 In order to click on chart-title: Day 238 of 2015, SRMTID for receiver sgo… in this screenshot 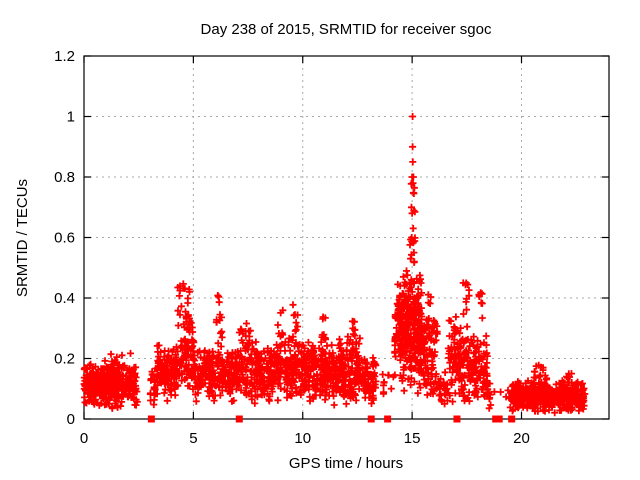, I will do `click(346, 29)`.